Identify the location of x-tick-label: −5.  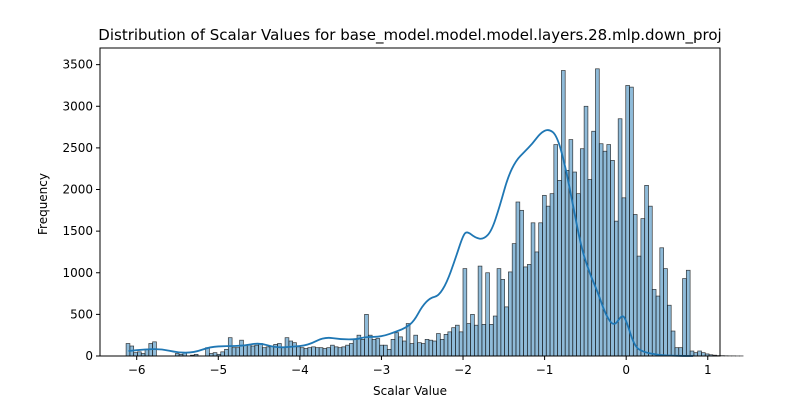
(218, 370).